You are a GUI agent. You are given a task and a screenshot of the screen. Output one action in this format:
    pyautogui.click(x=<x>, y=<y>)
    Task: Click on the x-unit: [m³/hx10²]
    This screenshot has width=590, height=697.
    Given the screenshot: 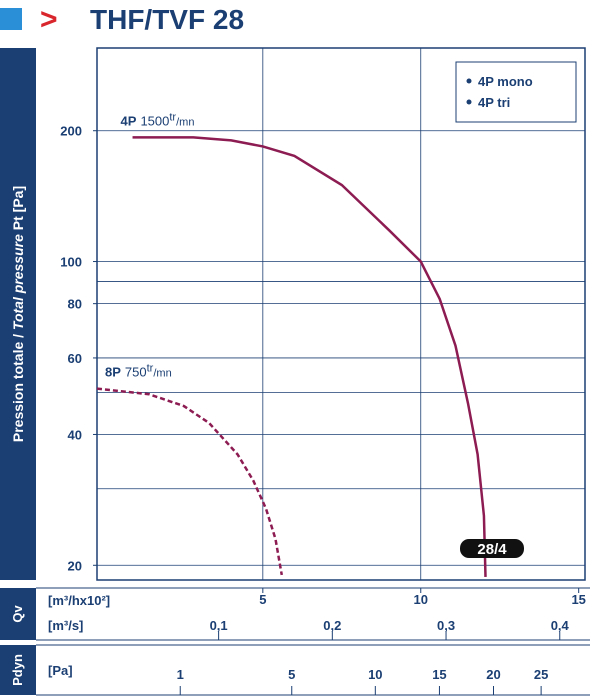 What is the action you would take?
    pyautogui.click(x=79, y=600)
    